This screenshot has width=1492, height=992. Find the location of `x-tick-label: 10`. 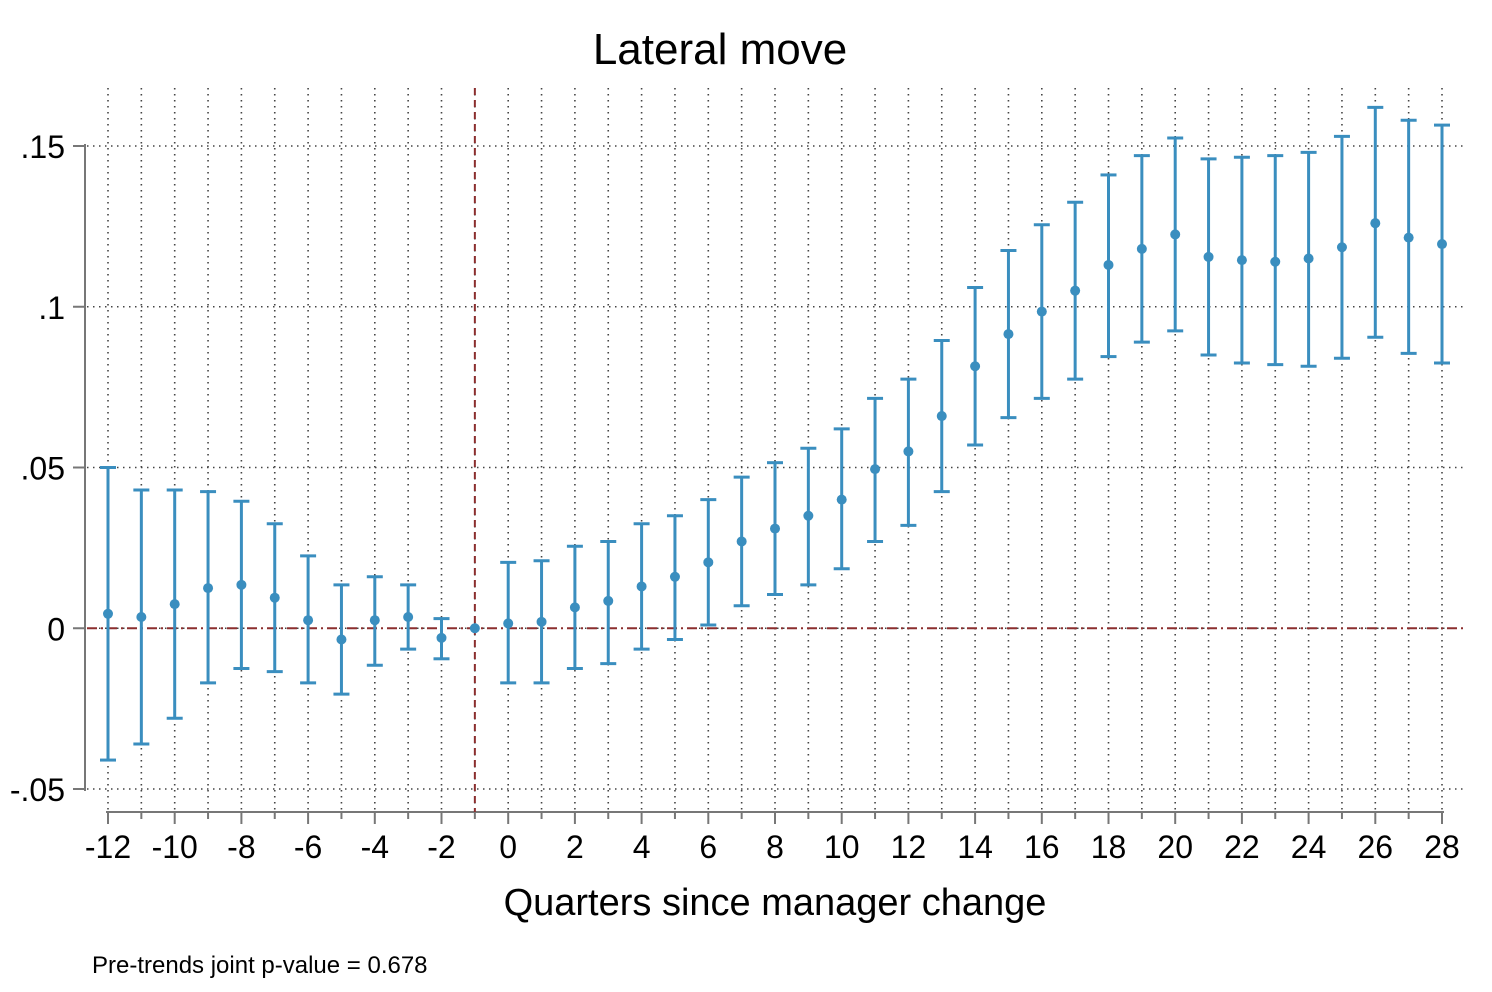

x-tick-label: 10 is located at coordinates (842, 847).